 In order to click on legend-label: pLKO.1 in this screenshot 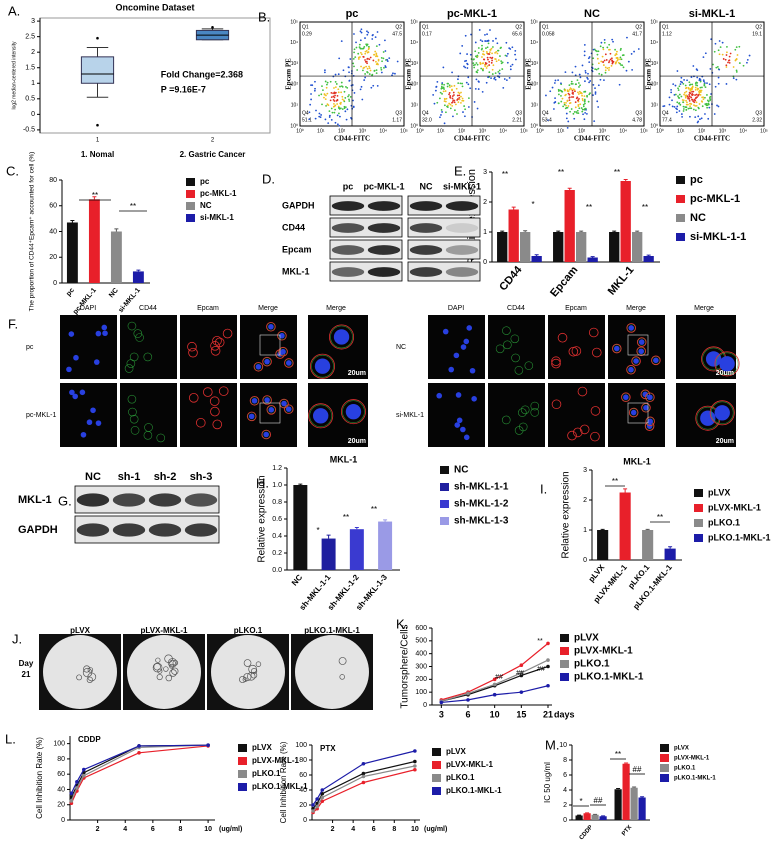, I will do `click(592, 664)`.